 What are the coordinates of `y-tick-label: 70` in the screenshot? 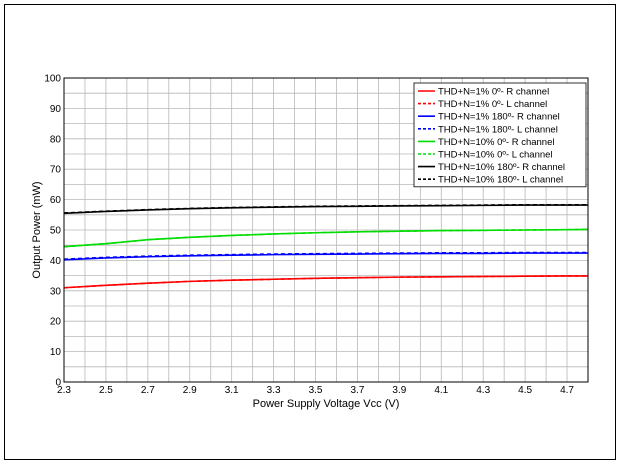 It's located at (56, 170).